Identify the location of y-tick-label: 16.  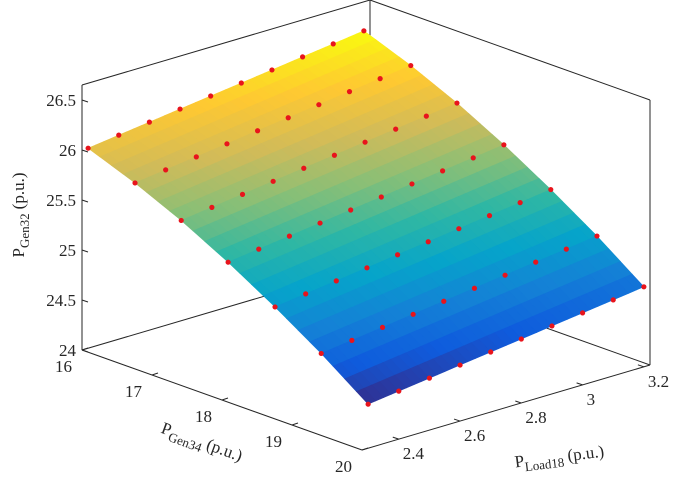
(63, 366).